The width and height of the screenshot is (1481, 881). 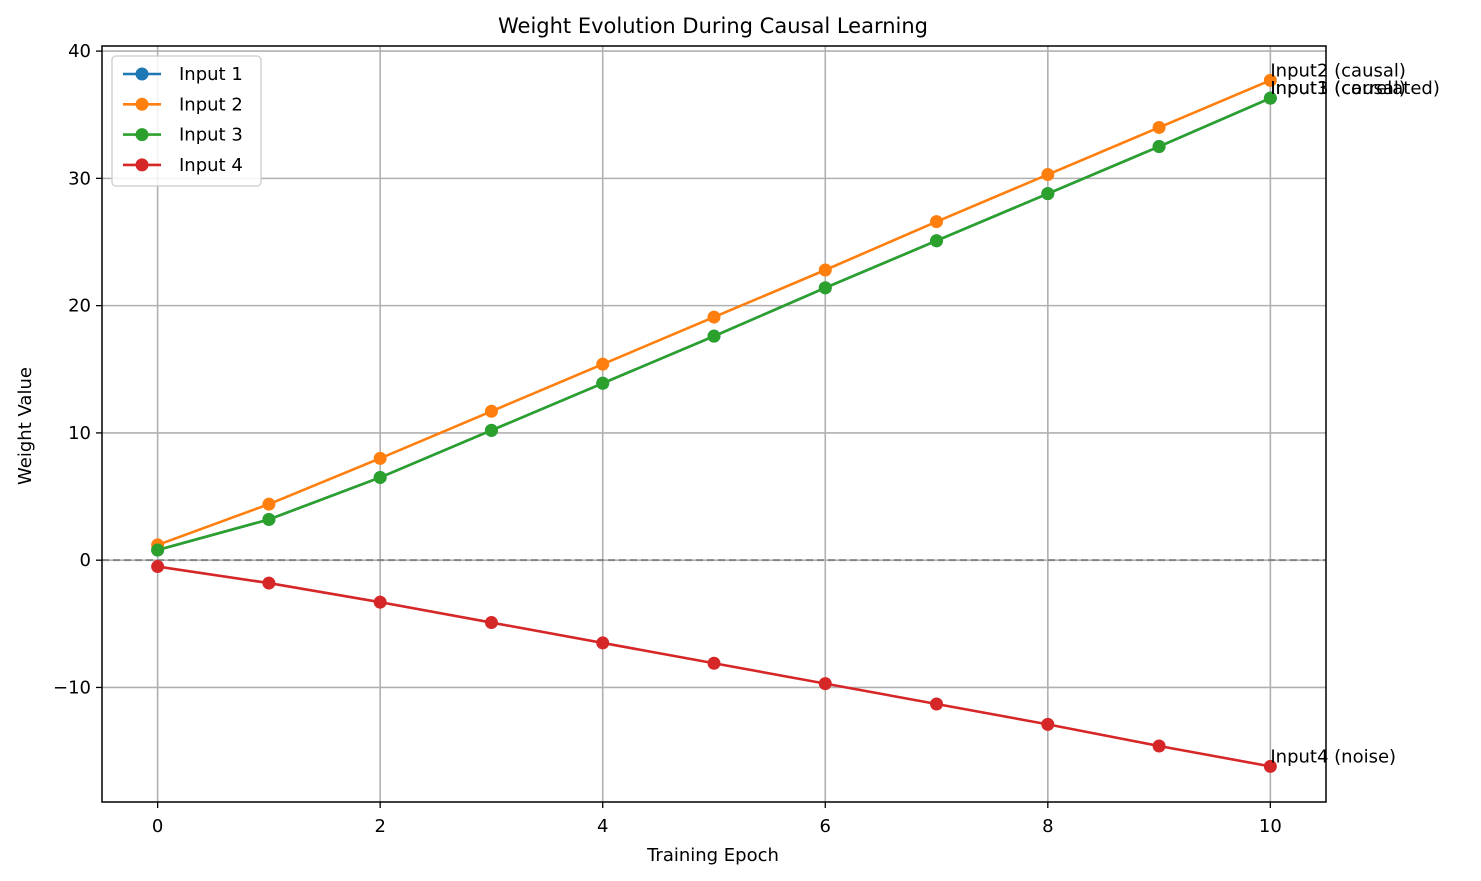 What do you see at coordinates (211, 165) in the screenshot?
I see `legend-label: Input 4` at bounding box center [211, 165].